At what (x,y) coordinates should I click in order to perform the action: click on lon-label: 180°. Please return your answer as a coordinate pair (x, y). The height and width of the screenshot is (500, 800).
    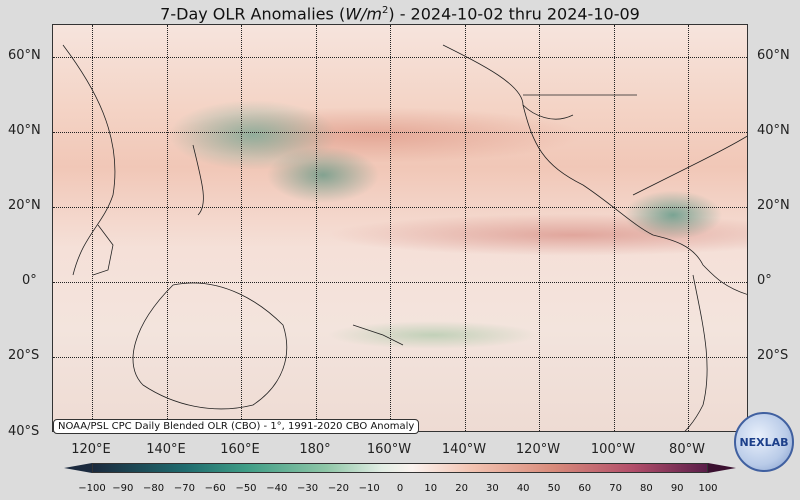
    Looking at the image, I should click on (315, 449).